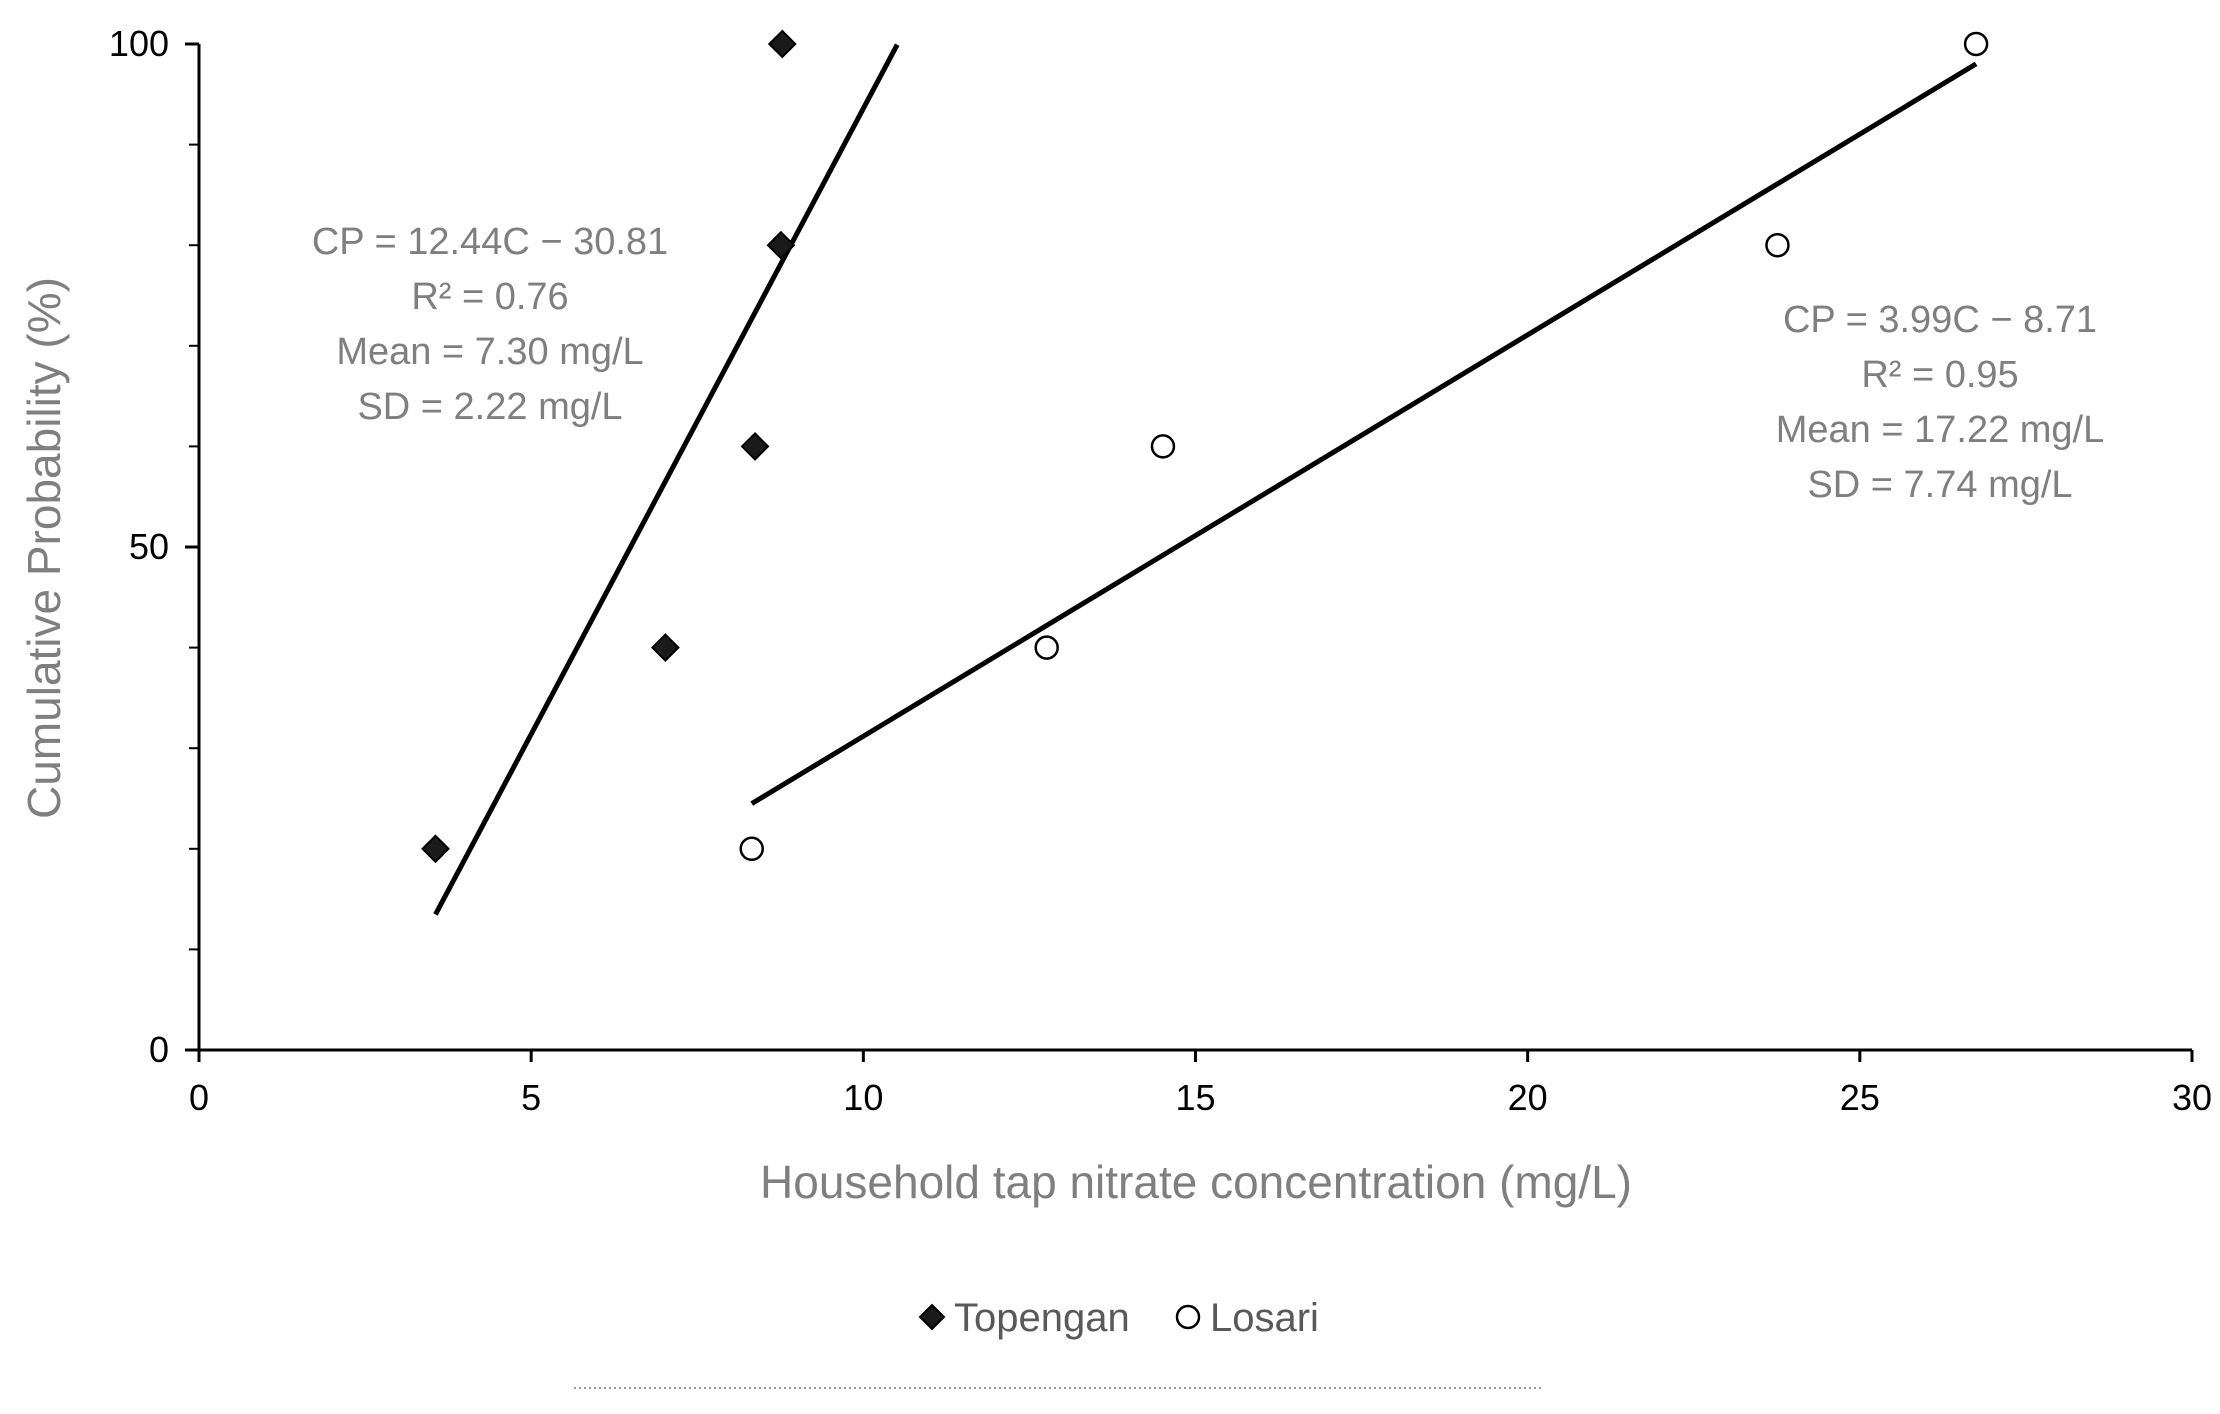 This screenshot has width=2220, height=1414. What do you see at coordinates (1188, 1317) in the screenshot?
I see `losari-legend-marker` at bounding box center [1188, 1317].